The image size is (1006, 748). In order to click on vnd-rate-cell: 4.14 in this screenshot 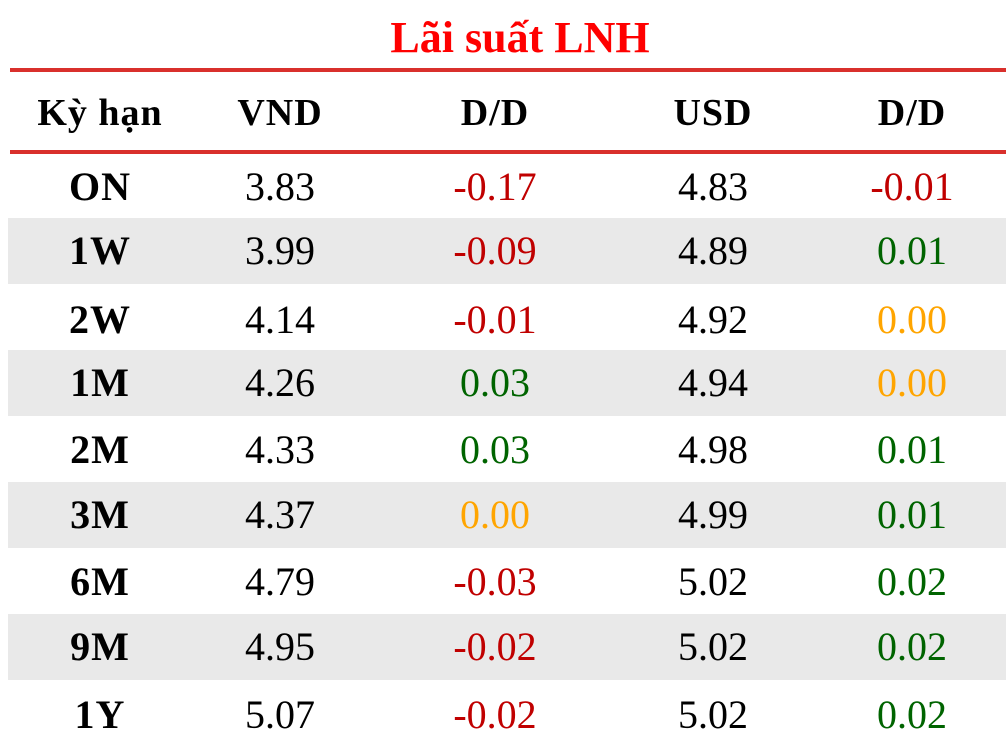, I will do `click(280, 319)`.